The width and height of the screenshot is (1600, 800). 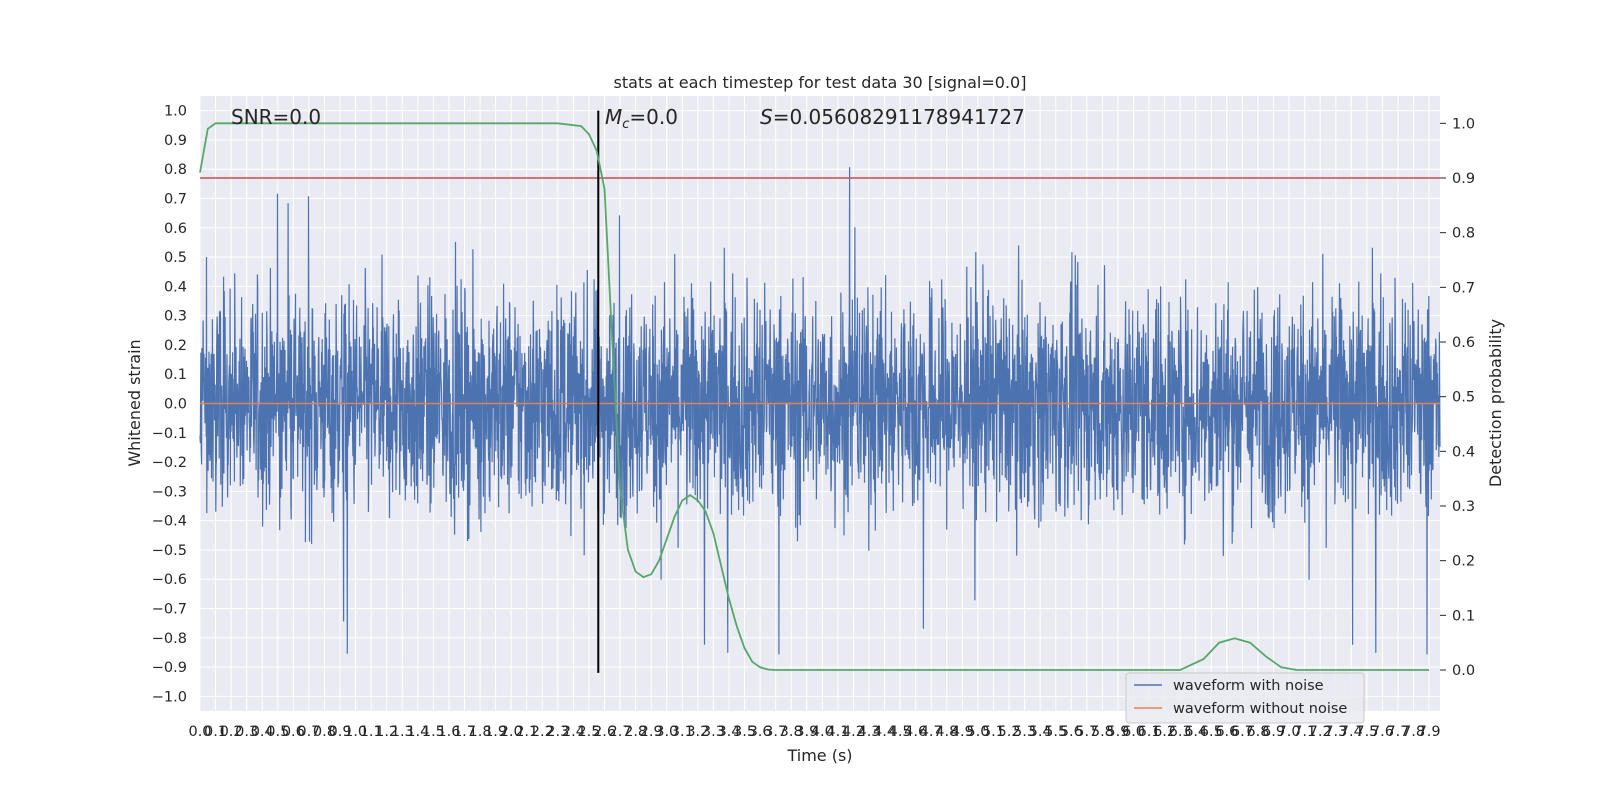 What do you see at coordinates (1071, 732) in the screenshot?
I see `x-tick-label: 5.6` at bounding box center [1071, 732].